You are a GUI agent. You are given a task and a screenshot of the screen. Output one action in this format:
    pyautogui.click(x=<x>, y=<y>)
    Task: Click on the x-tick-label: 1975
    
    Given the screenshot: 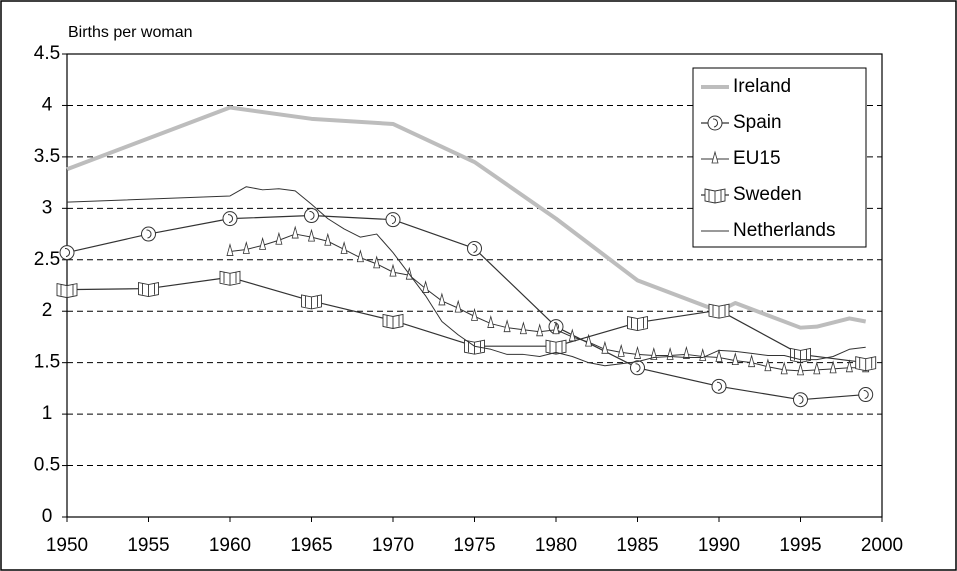 What is the action you would take?
    pyautogui.click(x=474, y=545)
    